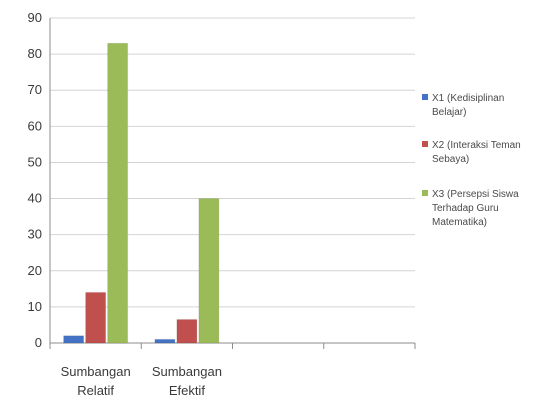  What do you see at coordinates (468, 98) in the screenshot?
I see `legend-label: X1 (Kedisiplinan` at bounding box center [468, 98].